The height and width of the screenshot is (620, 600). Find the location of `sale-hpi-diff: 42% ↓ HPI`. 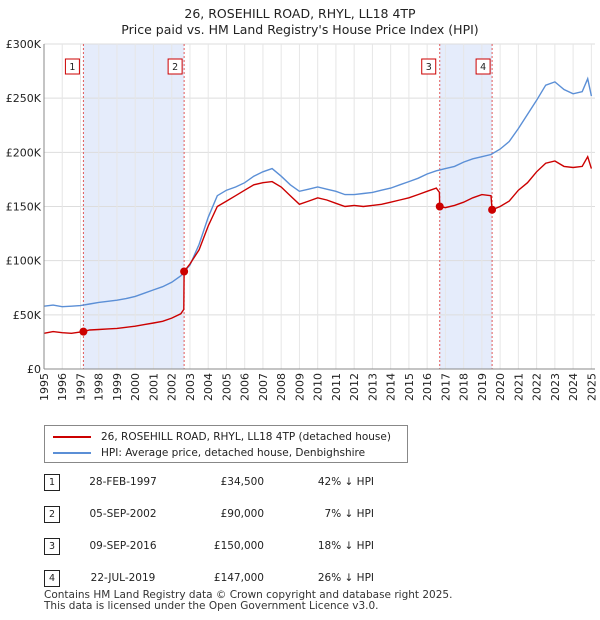

sale-hpi-diff: 42% ↓ HPI is located at coordinates (345, 482).